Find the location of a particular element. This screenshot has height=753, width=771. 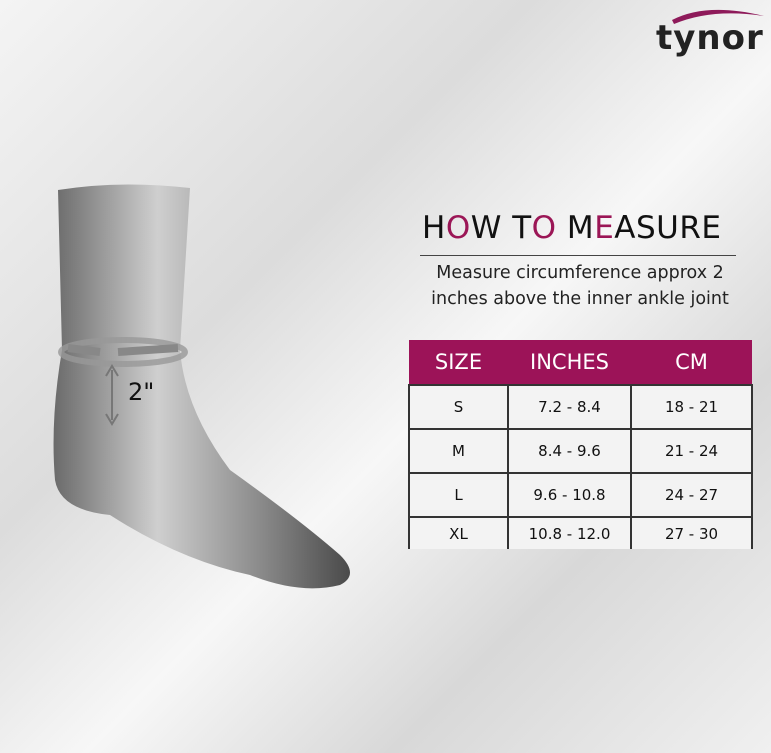

table-row: XL 10.8 - 12.0 27 - 30 is located at coordinates (580, 532).